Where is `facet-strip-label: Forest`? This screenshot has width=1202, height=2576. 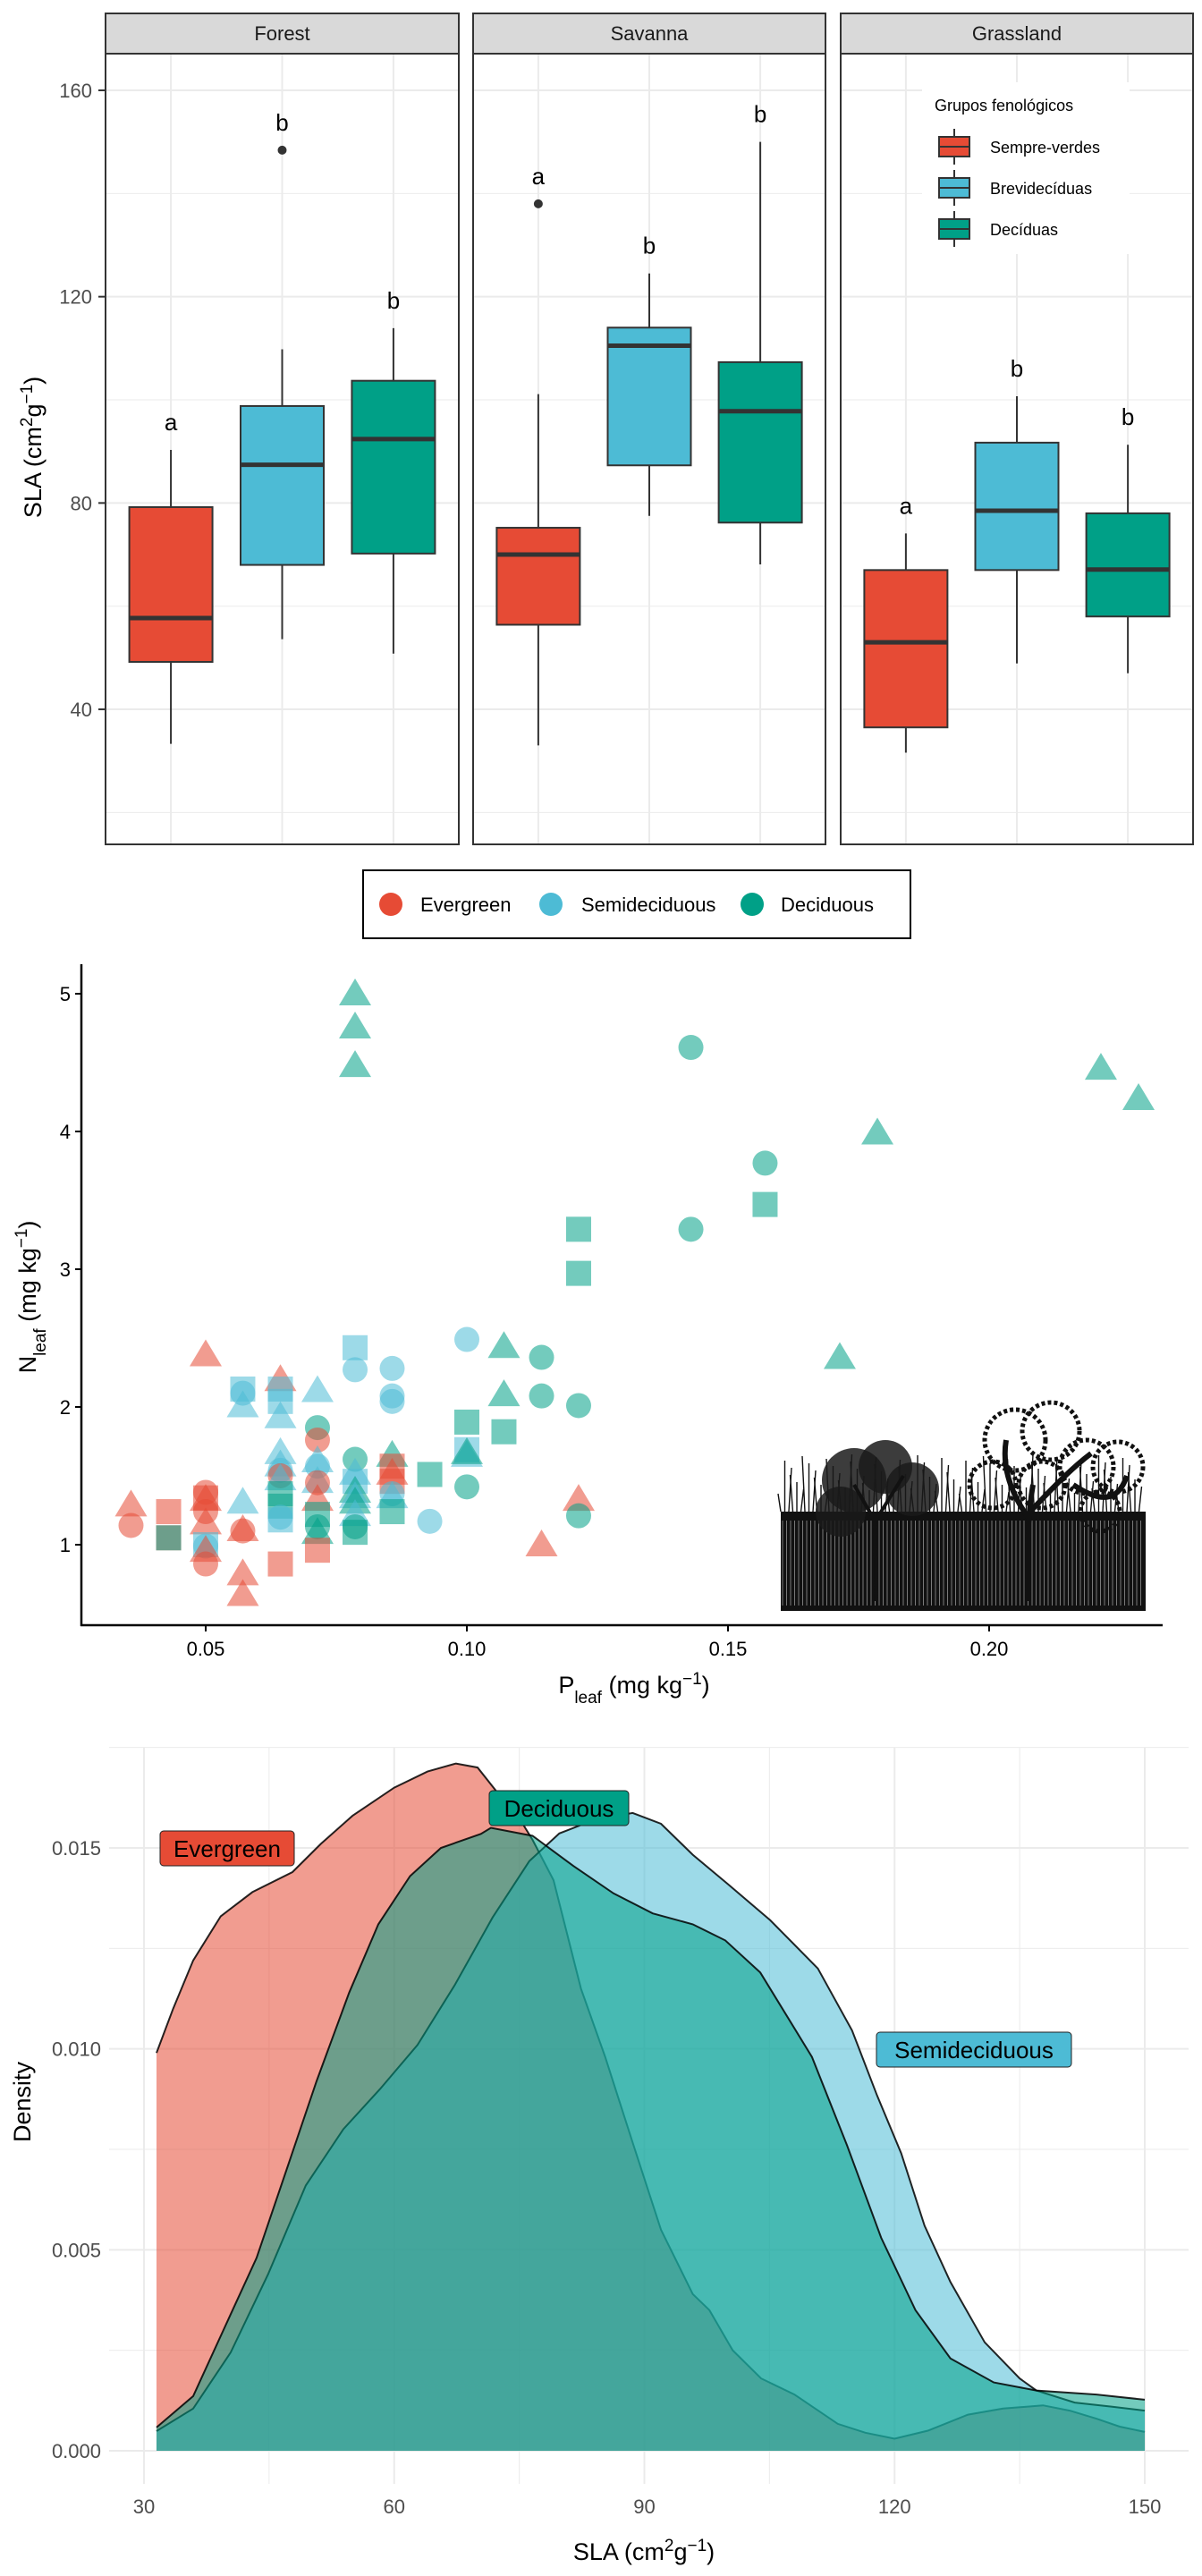 facet-strip-label: Forest is located at coordinates (281, 33).